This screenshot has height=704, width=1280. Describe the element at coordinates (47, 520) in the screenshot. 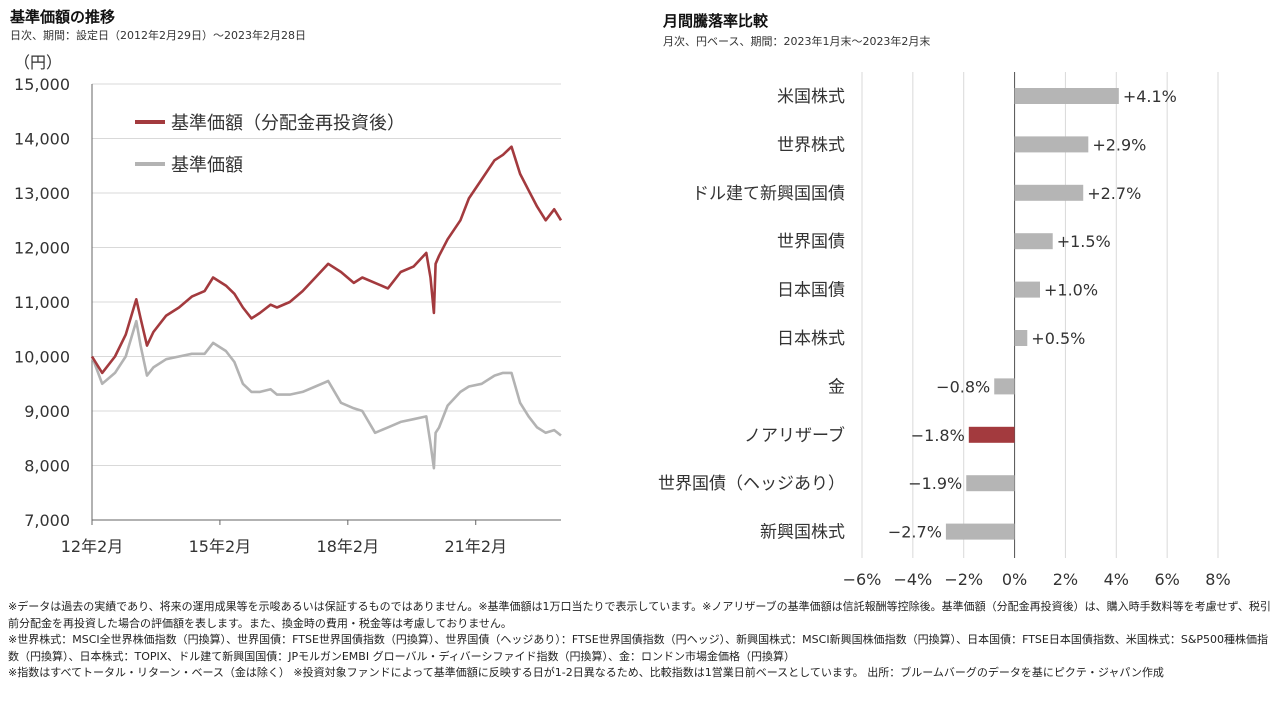

I see `y-tick-label: 7,000` at that location.